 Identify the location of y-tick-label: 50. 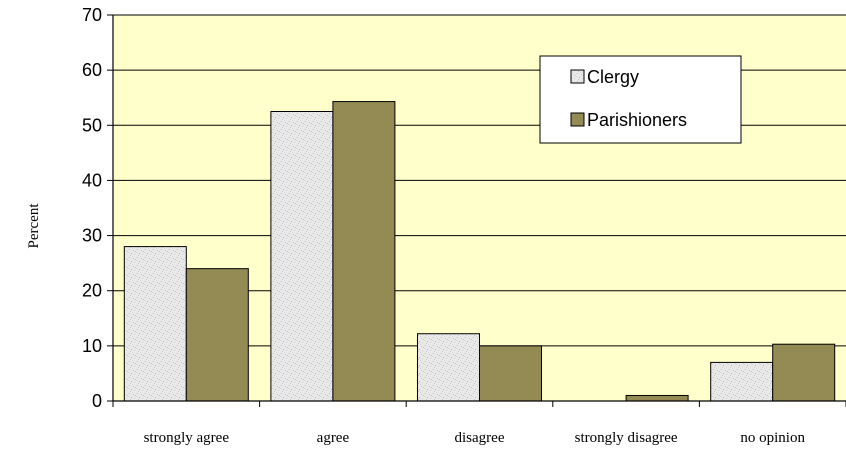
(92, 125).